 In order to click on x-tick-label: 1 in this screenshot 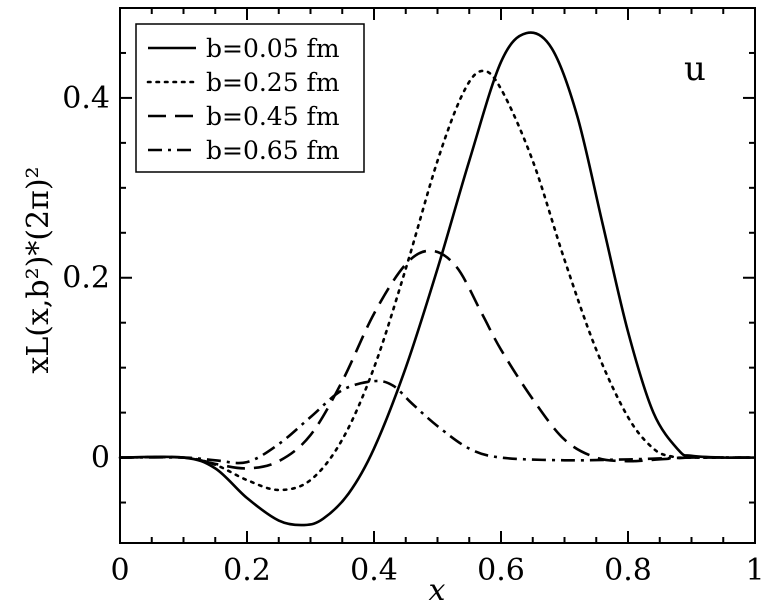, I will do `click(754, 570)`.